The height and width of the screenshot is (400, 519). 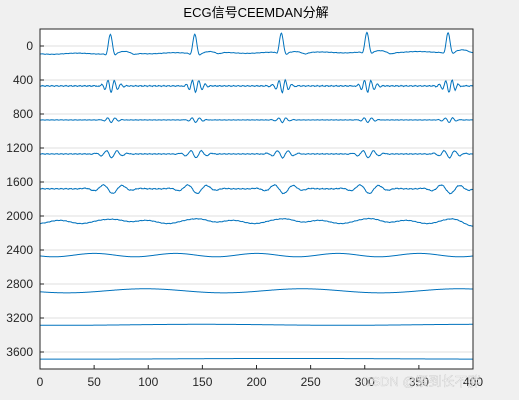 I want to click on x-tick-label: 350, so click(x=419, y=382).